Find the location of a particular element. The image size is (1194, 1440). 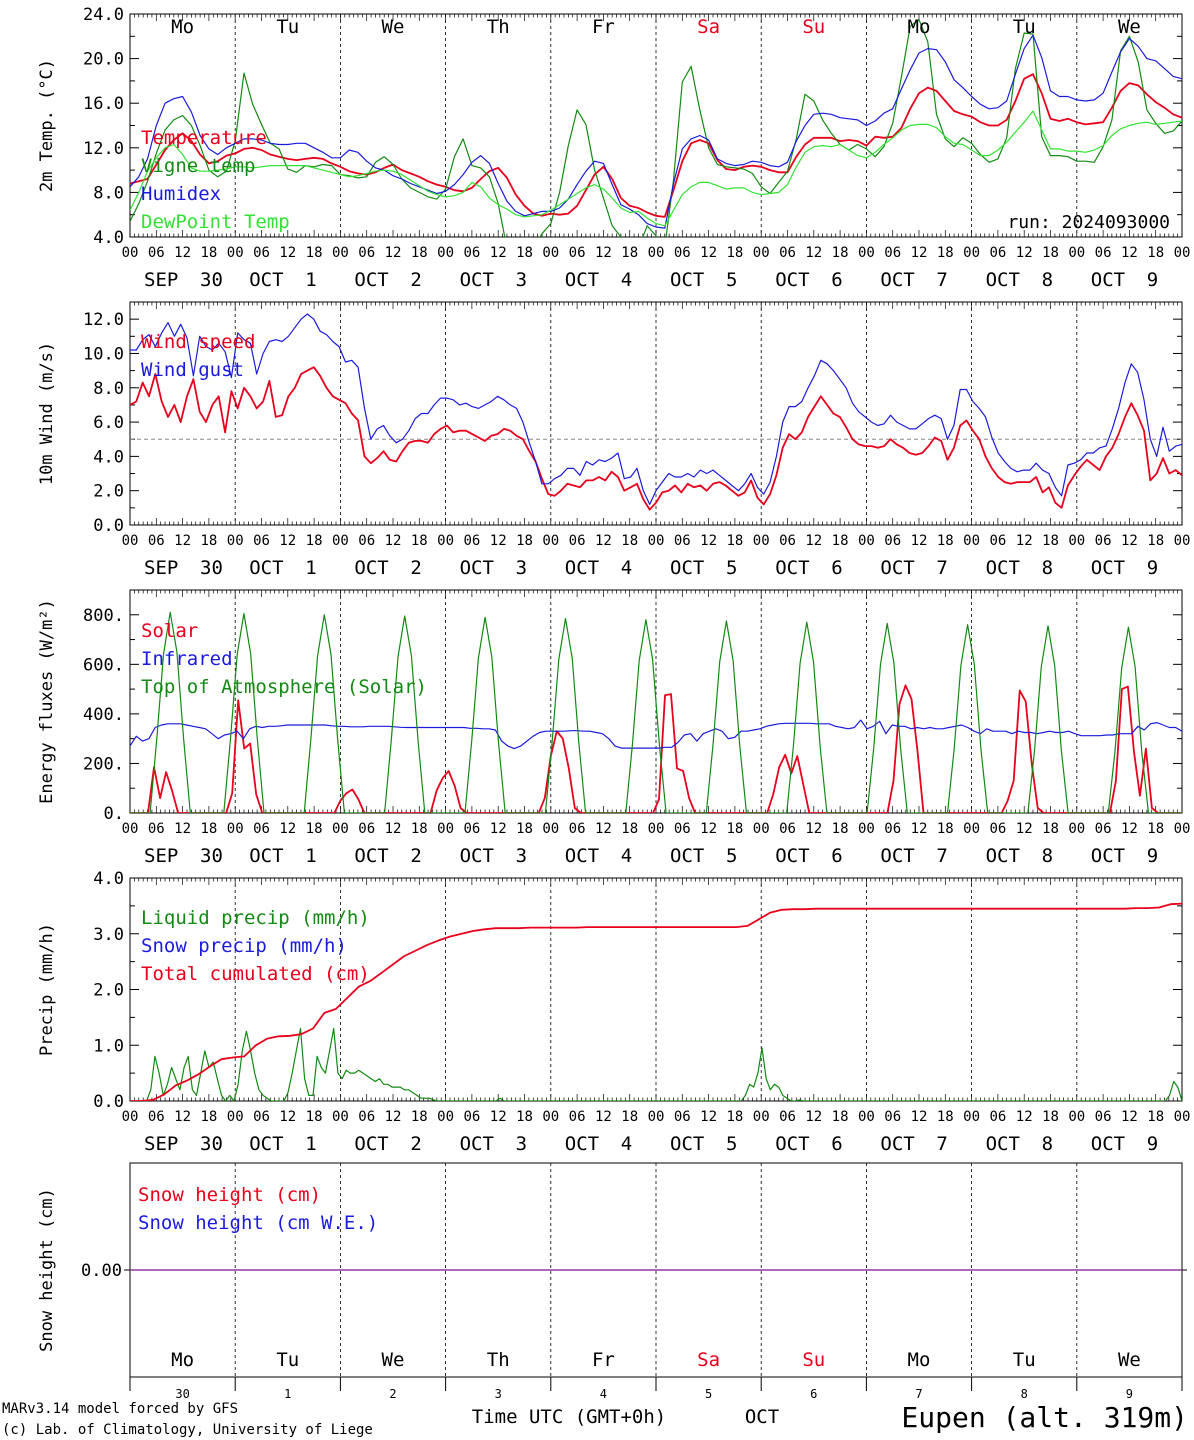

series-line-wind-gust is located at coordinates (656, 409).